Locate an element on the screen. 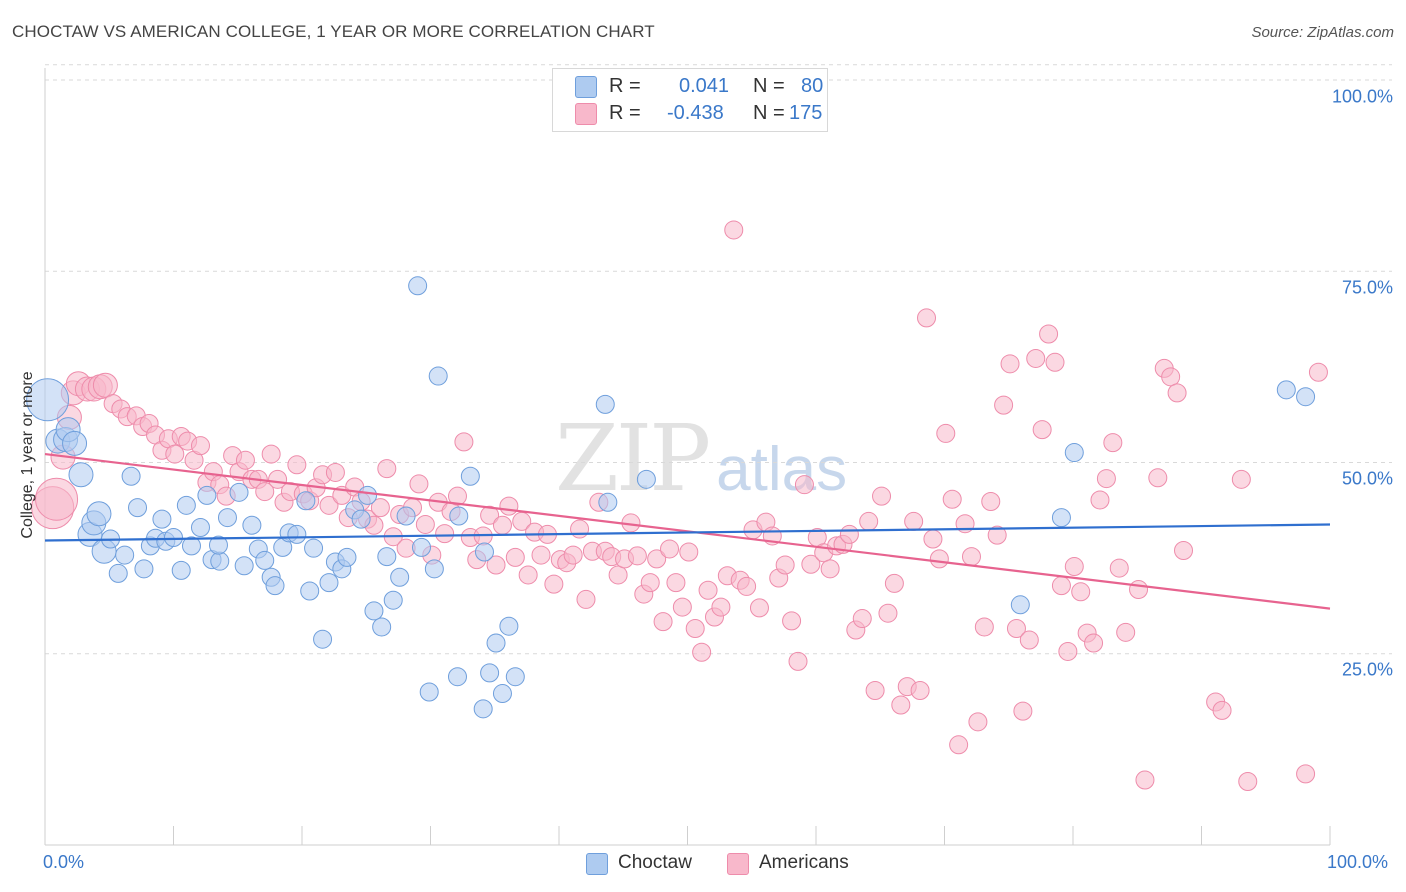 The height and width of the screenshot is (892, 1406). y-tick-label: 50.0% is located at coordinates (1367, 478).